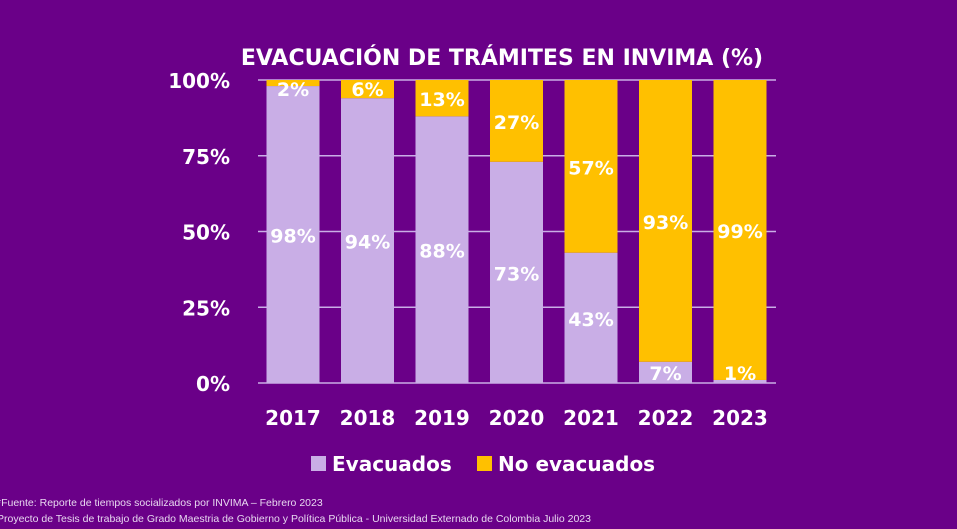  I want to click on data-label: 6%, so click(367, 90).